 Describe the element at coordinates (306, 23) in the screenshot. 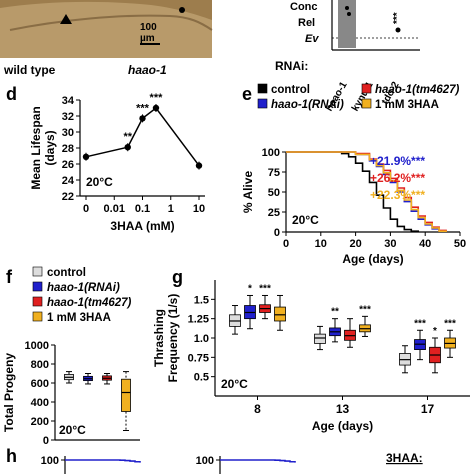

I see `ylabel-fragment-2: Rel` at that location.